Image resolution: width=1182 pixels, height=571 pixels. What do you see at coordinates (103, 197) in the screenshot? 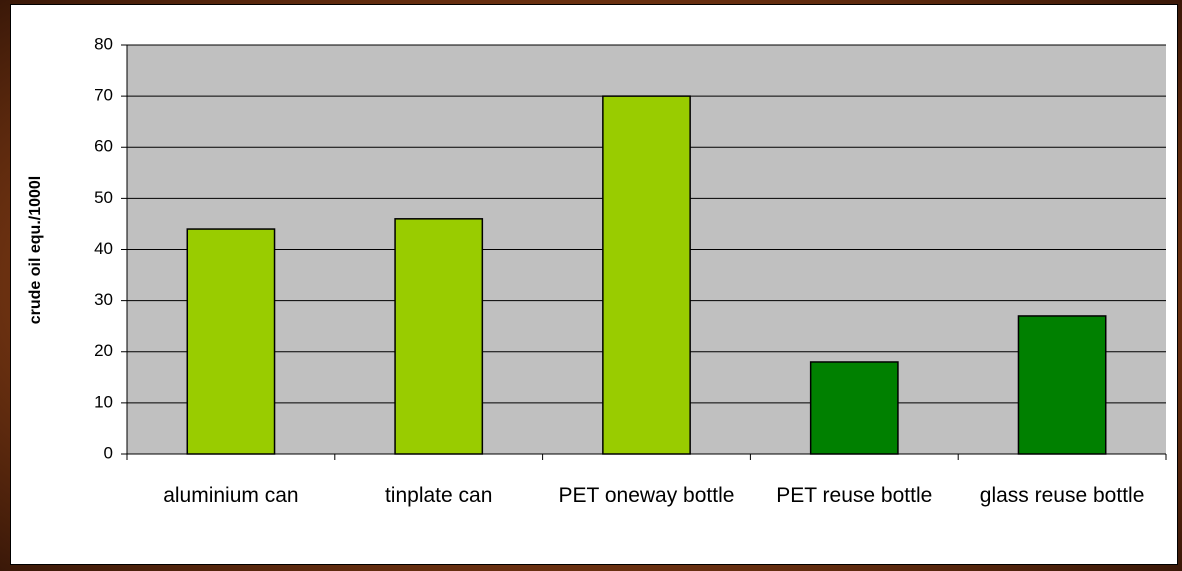
I see `y-tick-label: 50` at bounding box center [103, 197].